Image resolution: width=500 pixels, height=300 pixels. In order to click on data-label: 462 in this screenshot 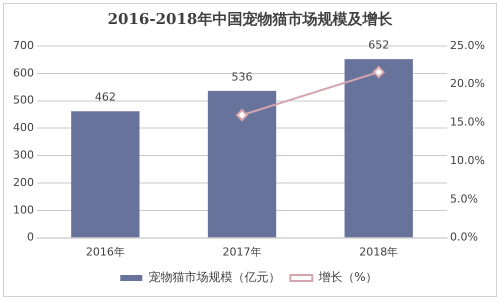, I will do `click(105, 97)`.